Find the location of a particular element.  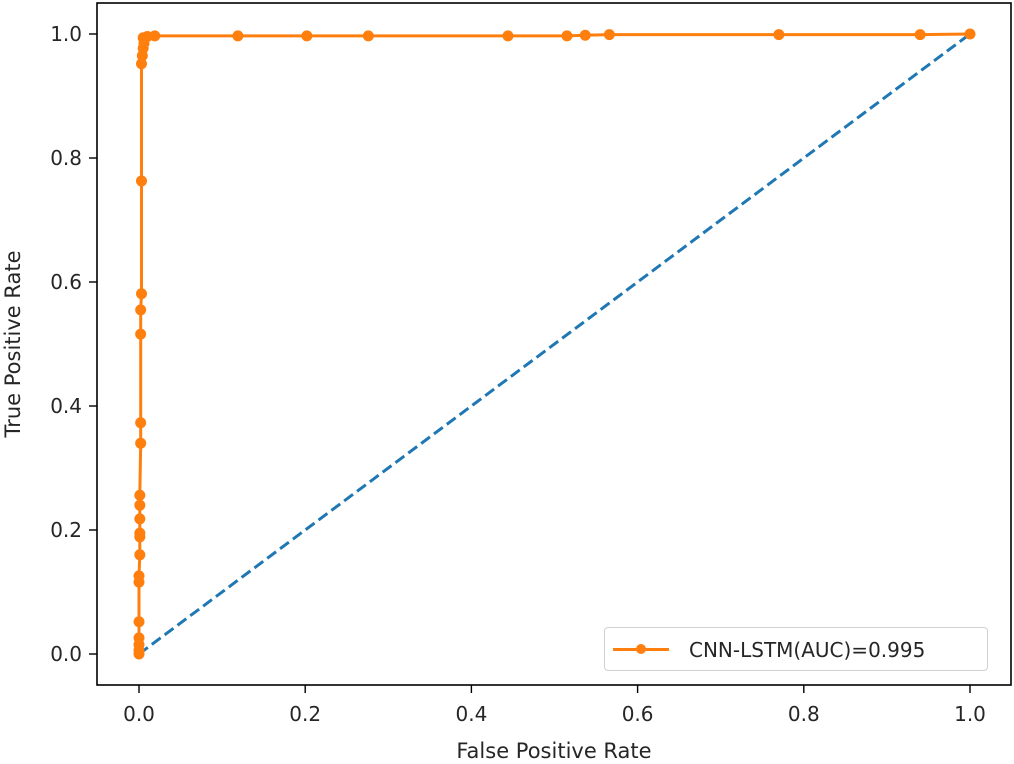

y-axis-label: True Positive Rate is located at coordinates (13, 344).